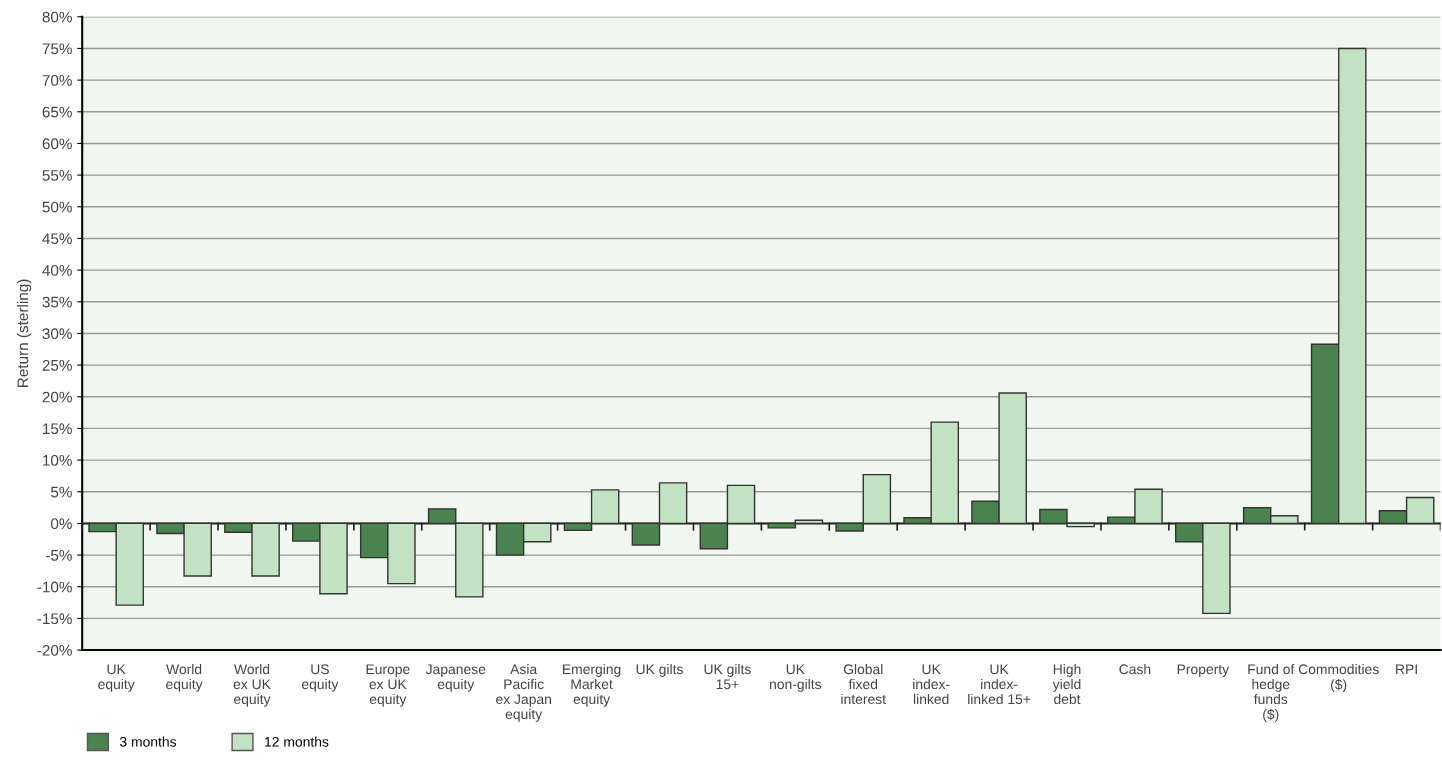 The height and width of the screenshot is (763, 1442). What do you see at coordinates (1203, 670) in the screenshot?
I see `x-tick-label: Property` at bounding box center [1203, 670].